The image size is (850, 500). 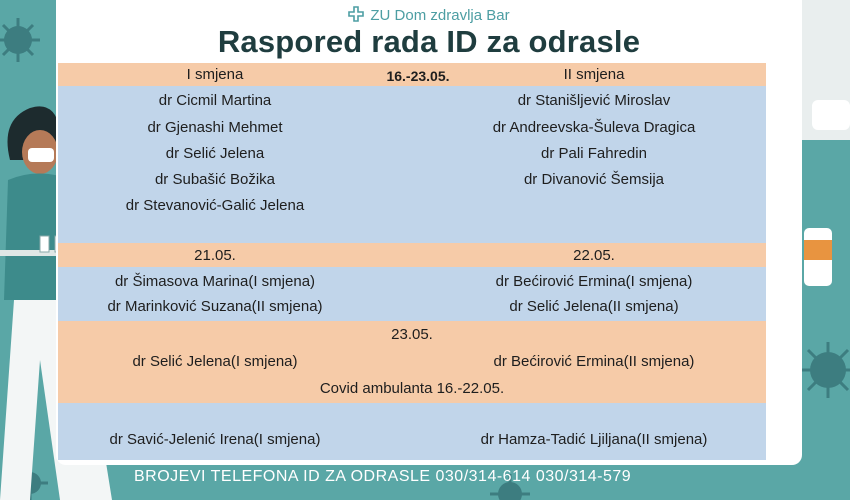 I want to click on medical-cross-icon, so click(x=356, y=14).